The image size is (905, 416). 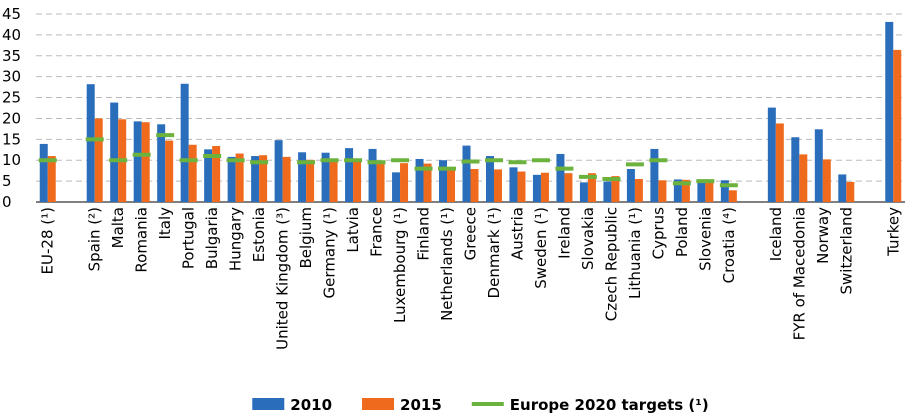 I want to click on x-tick-label: Latvia, so click(x=353, y=230).